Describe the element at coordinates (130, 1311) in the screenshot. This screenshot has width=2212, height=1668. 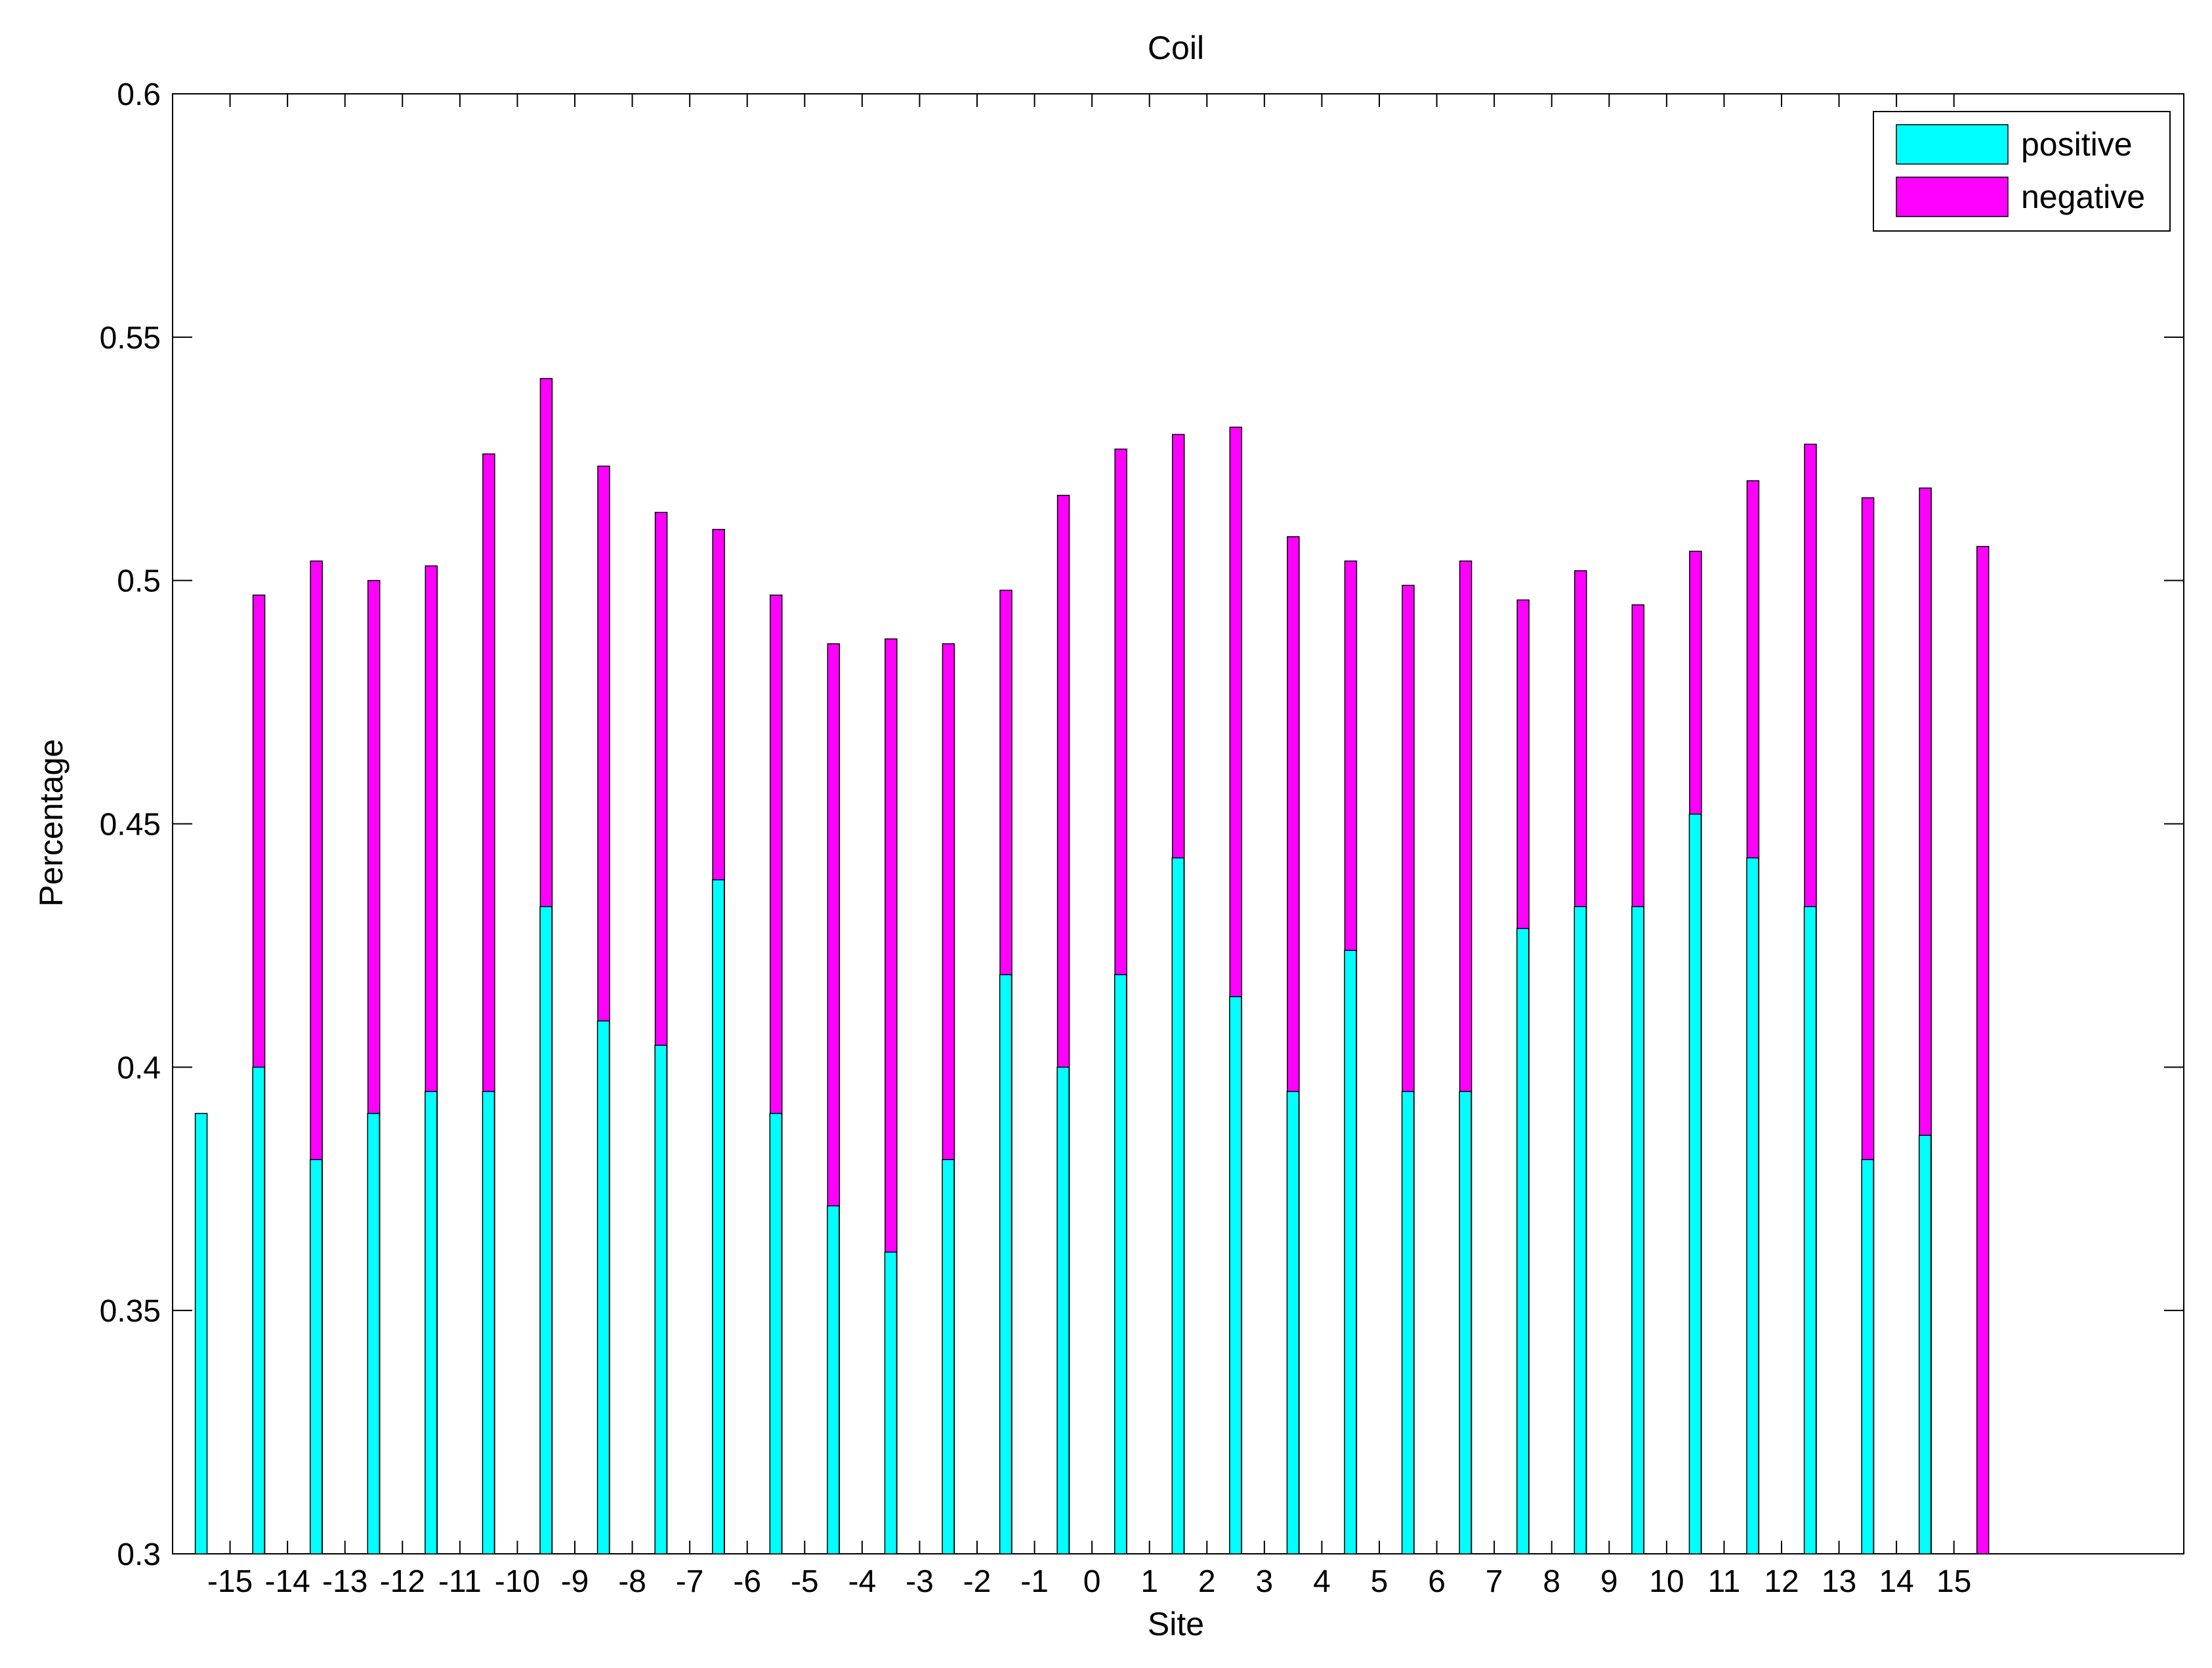
I see `y-tick-label: 0.35` at that location.